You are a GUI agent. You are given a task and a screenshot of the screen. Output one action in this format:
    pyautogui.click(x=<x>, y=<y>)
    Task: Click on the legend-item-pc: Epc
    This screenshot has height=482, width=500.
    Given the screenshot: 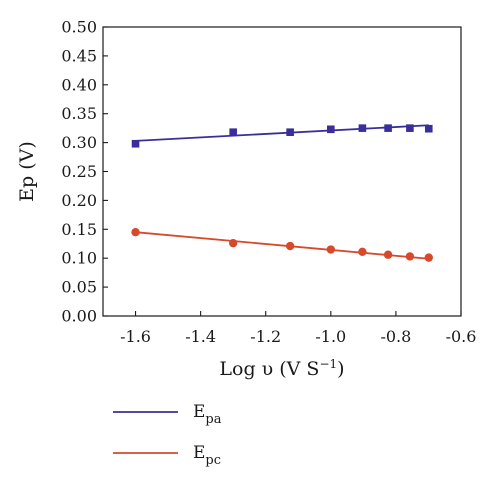 What is the action you would take?
    pyautogui.click(x=167, y=455)
    